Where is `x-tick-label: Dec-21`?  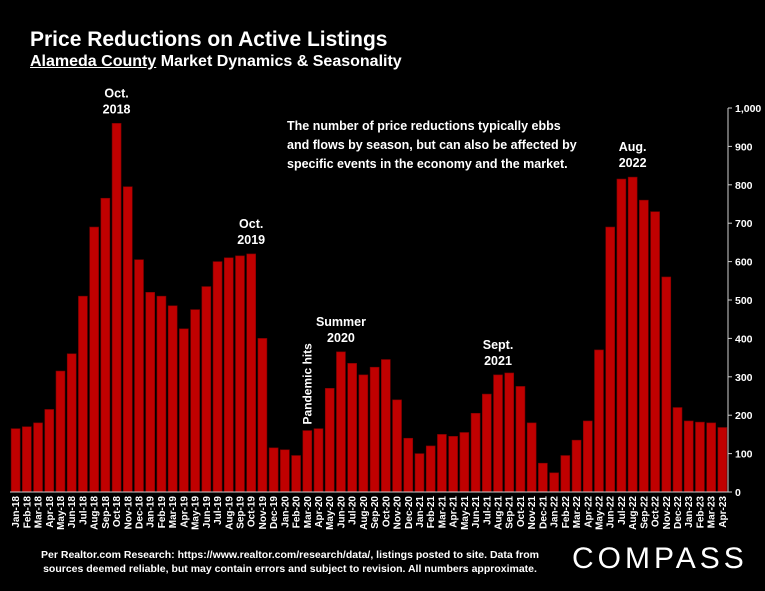
x-tick-label: Dec-21 is located at coordinates (543, 512).